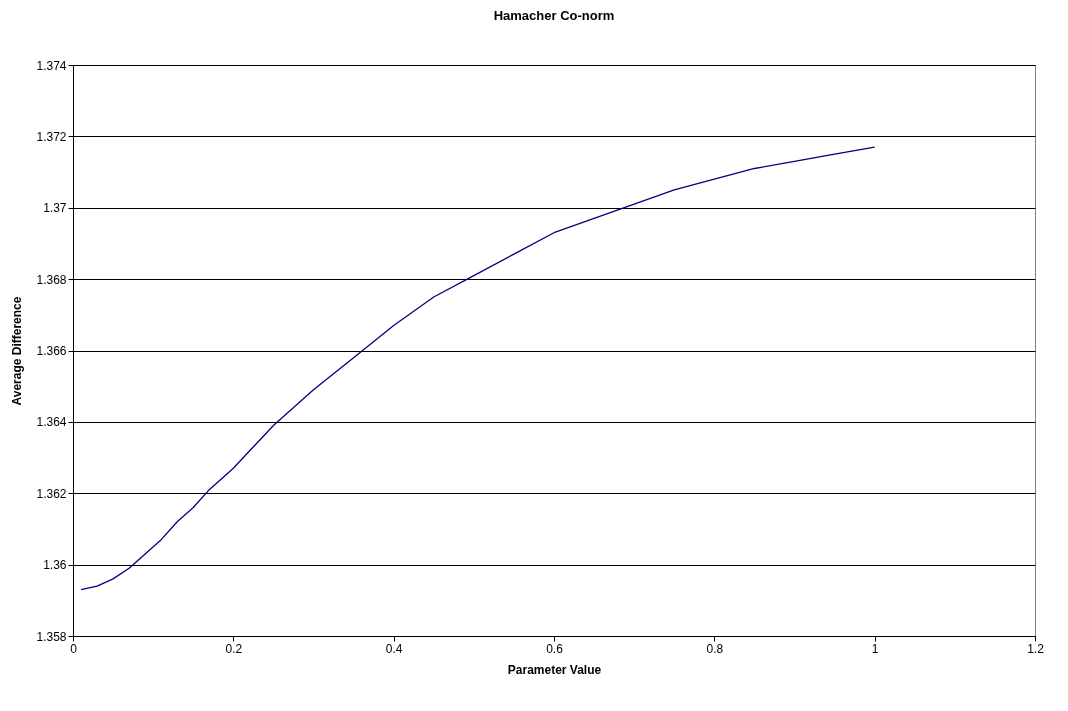 The width and height of the screenshot is (1068, 711). Describe the element at coordinates (555, 648) in the screenshot. I see `x-tick-label: 0.6` at that location.